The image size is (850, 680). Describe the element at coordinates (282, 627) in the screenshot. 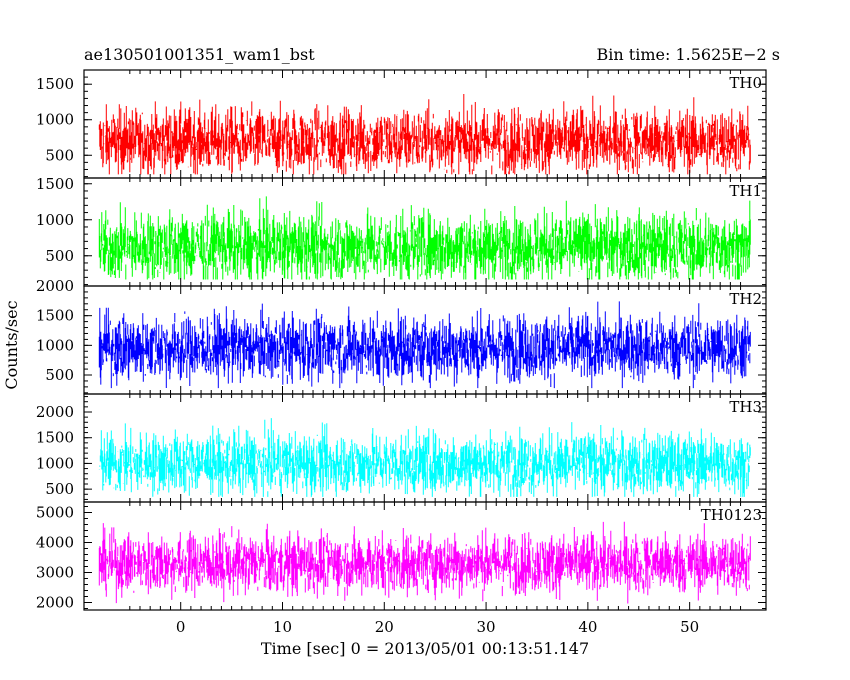

I see `x-tick-label: 10` at that location.